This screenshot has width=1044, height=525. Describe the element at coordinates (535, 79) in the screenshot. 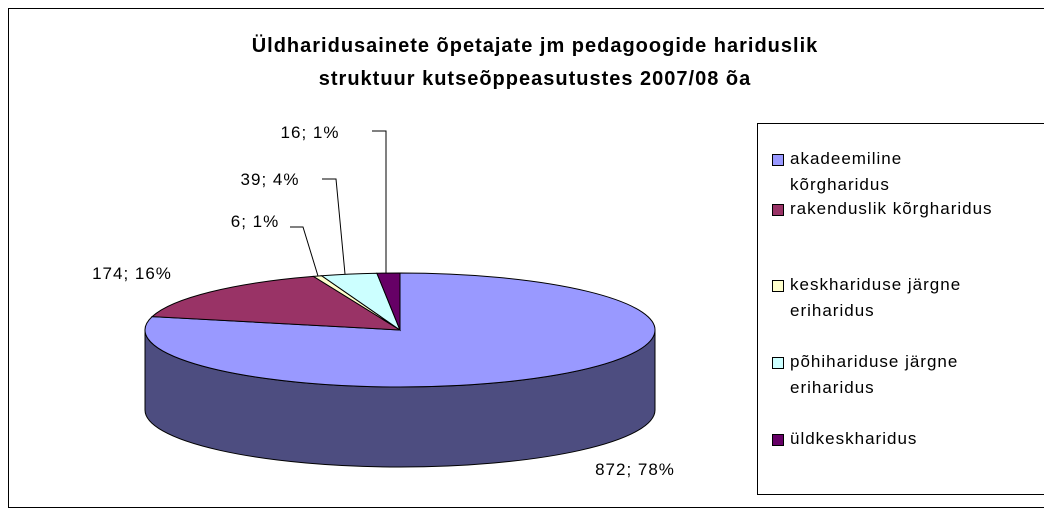

I see `chart-title: struktuur kutseõppeasutustes 2007/08 õa` at that location.